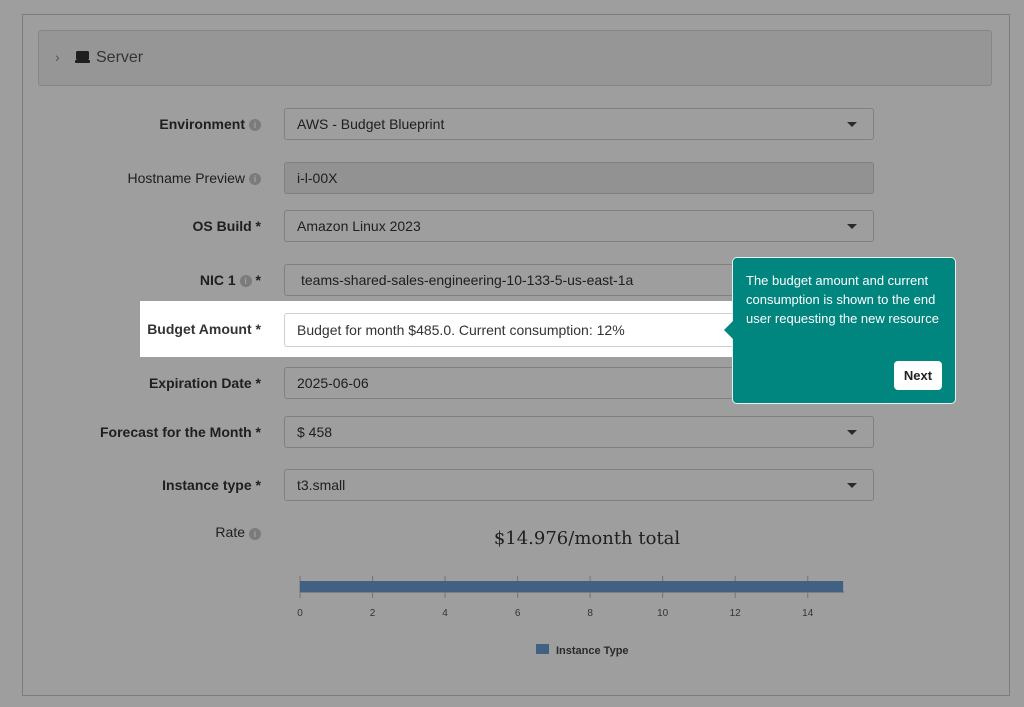 This screenshot has width=1024, height=707. Describe the element at coordinates (736, 613) in the screenshot. I see `x-tick-label: 12` at that location.